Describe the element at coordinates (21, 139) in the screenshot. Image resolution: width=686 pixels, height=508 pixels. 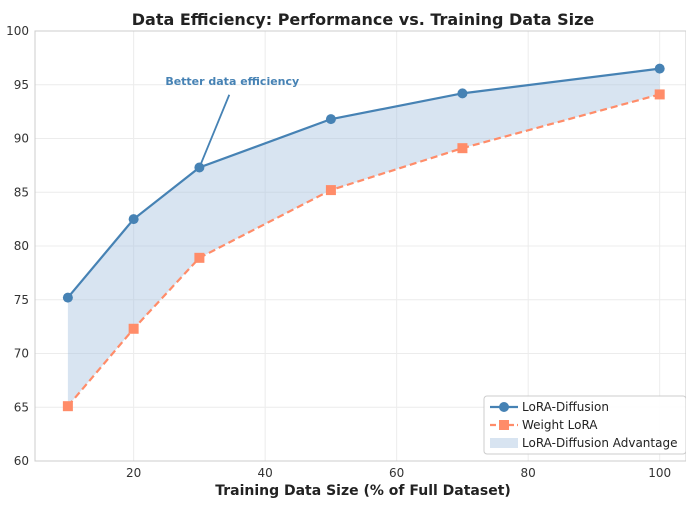
I see `y-tick-label: 90` at that location.